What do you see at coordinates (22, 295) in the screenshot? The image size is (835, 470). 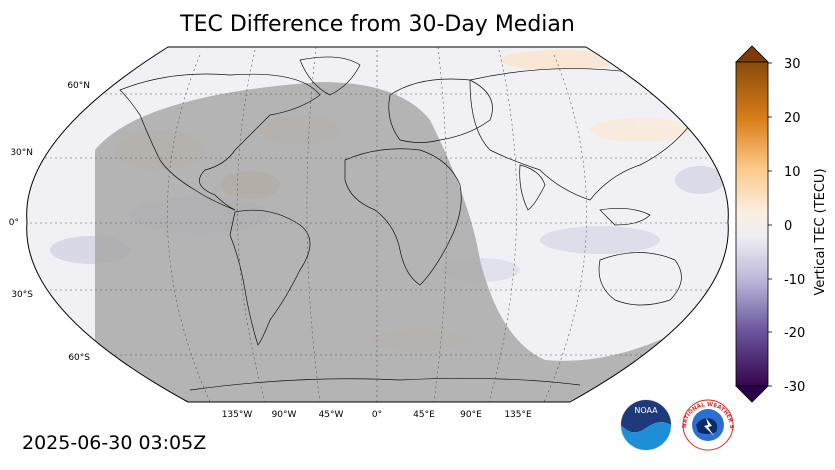 I see `lat-label-30s: 30°S` at bounding box center [22, 295].